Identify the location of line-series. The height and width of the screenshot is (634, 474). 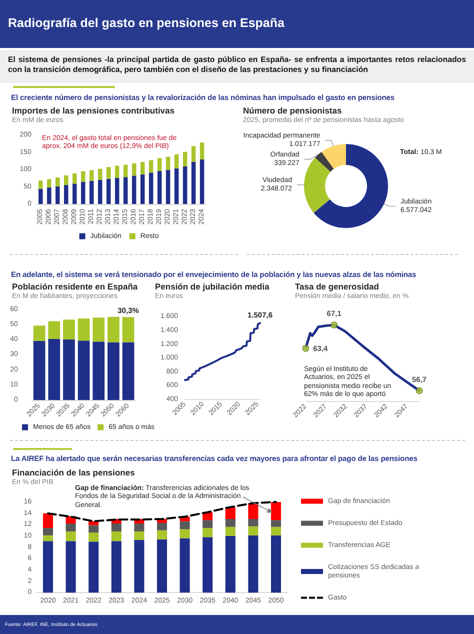
(222, 352).